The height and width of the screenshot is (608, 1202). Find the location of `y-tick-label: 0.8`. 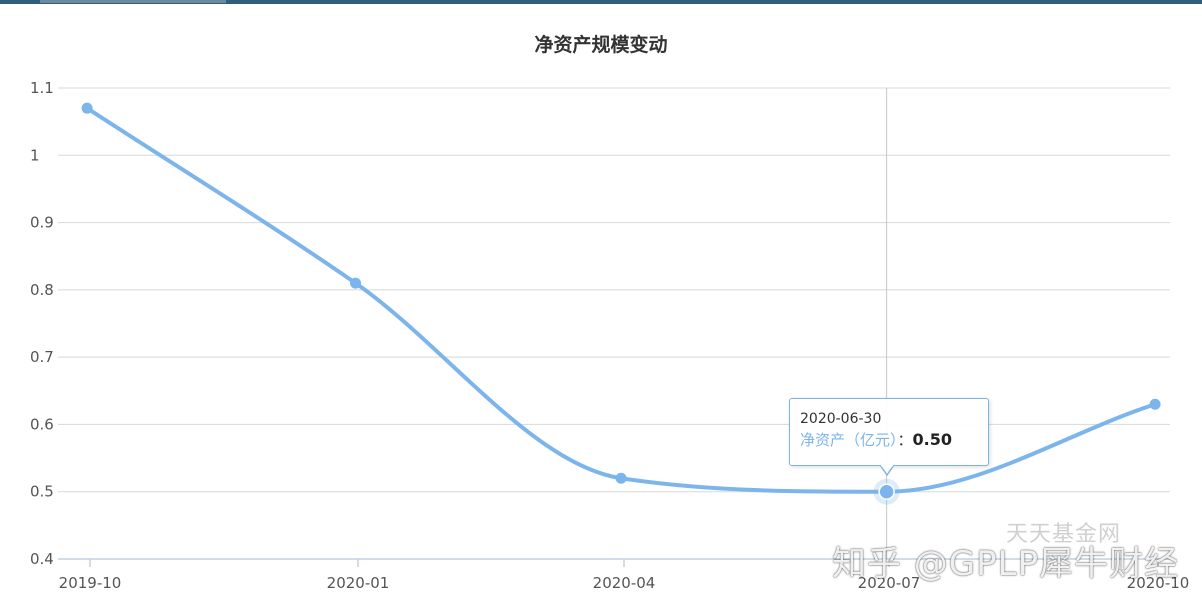

y-tick-label: 0.8 is located at coordinates (42, 290).